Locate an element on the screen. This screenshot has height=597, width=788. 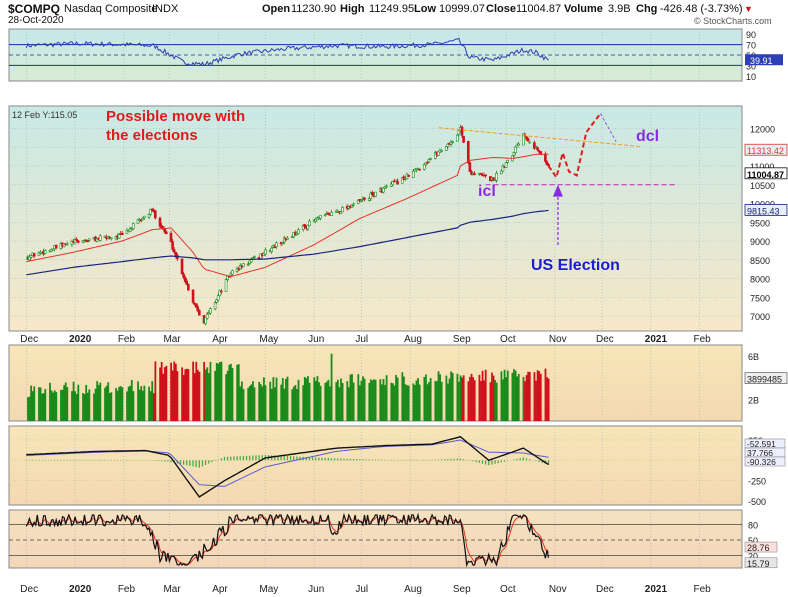
annotation-possible-move: Possible move with is located at coordinates (175, 116).